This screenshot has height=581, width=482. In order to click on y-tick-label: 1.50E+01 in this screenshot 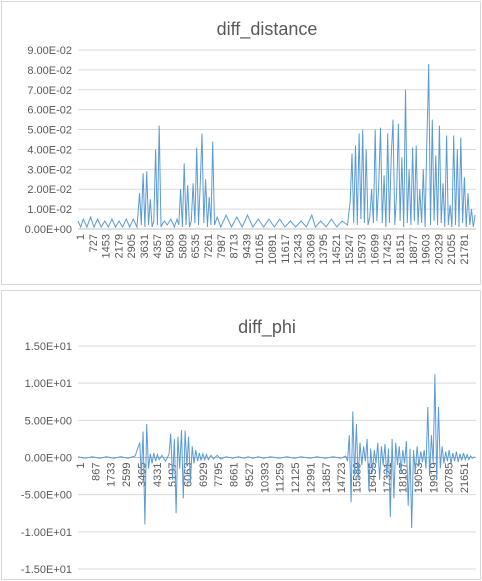, I will do `click(48, 347)`.